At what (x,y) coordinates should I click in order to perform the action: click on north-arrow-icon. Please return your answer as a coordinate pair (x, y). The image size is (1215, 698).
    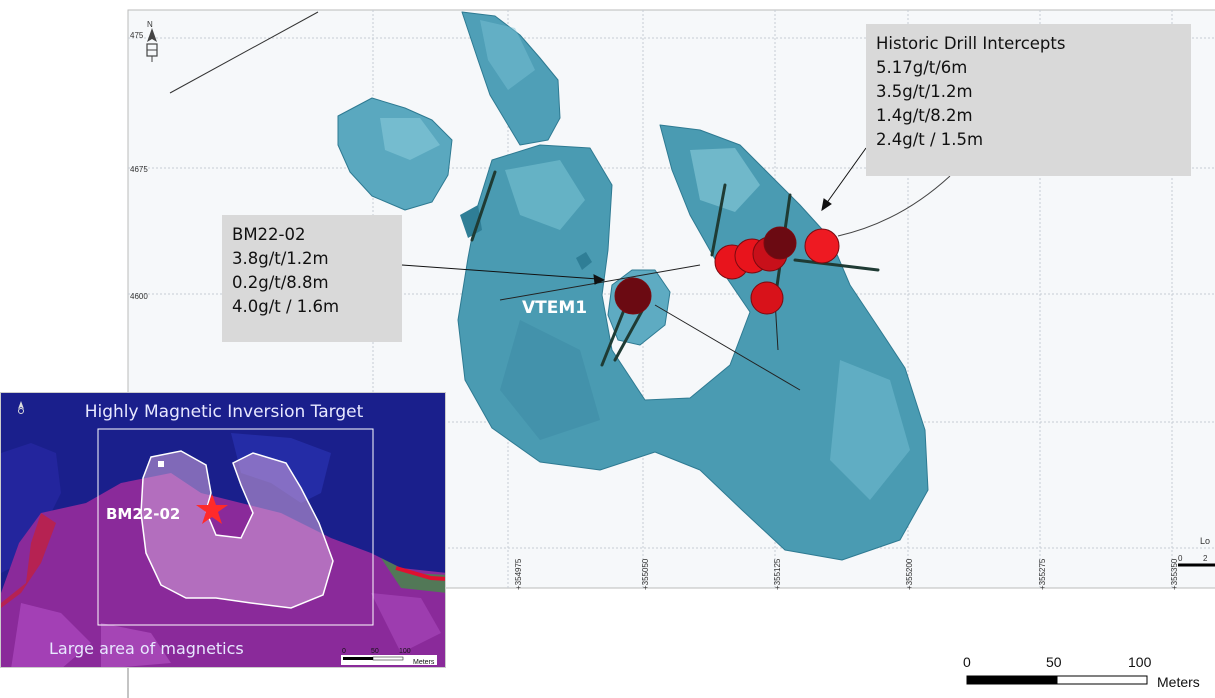
    Looking at the image, I should click on (152, 45).